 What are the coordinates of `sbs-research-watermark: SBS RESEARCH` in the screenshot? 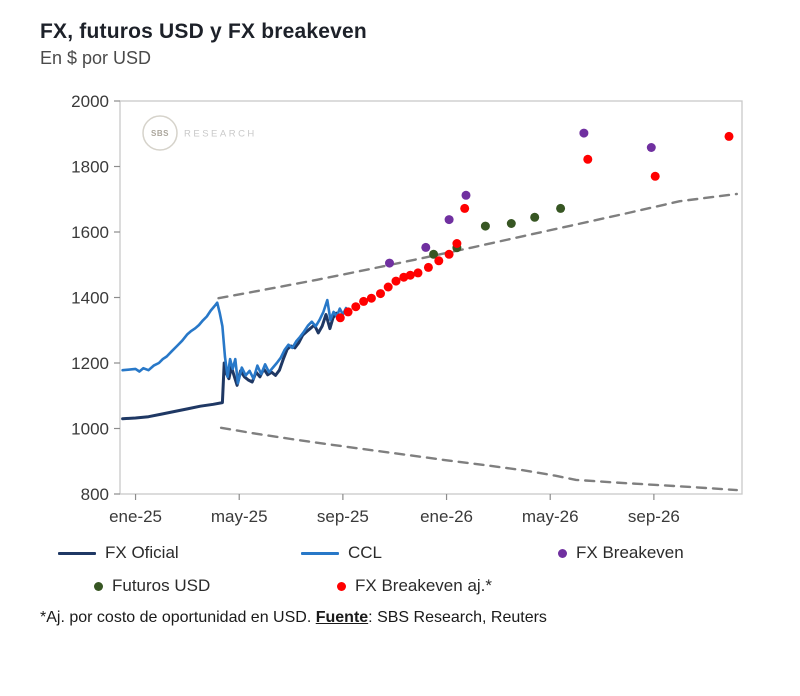 It's located at (199, 133).